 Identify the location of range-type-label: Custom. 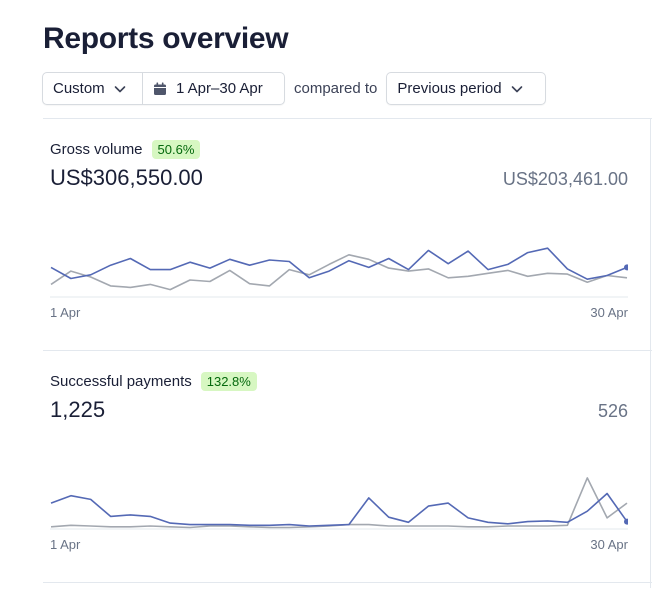
(79, 88).